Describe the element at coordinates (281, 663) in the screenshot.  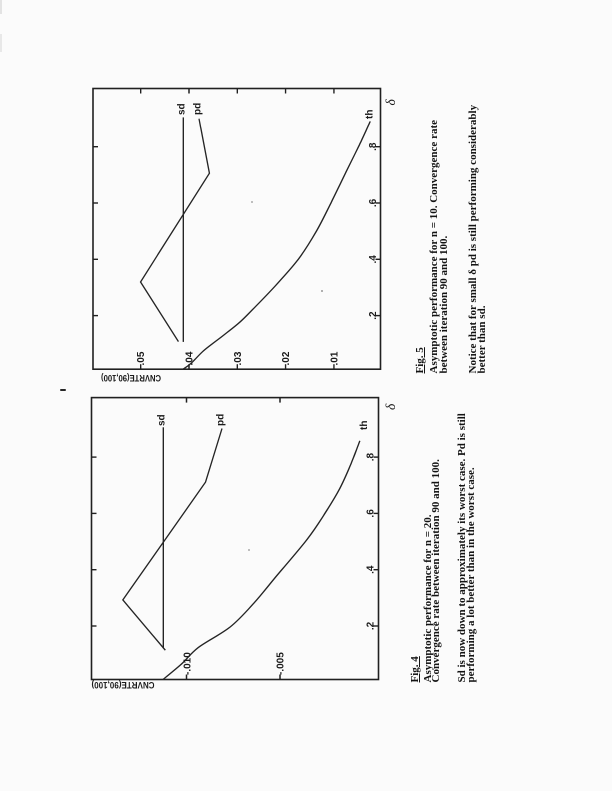
I see `svg-text: -.005` at that location.